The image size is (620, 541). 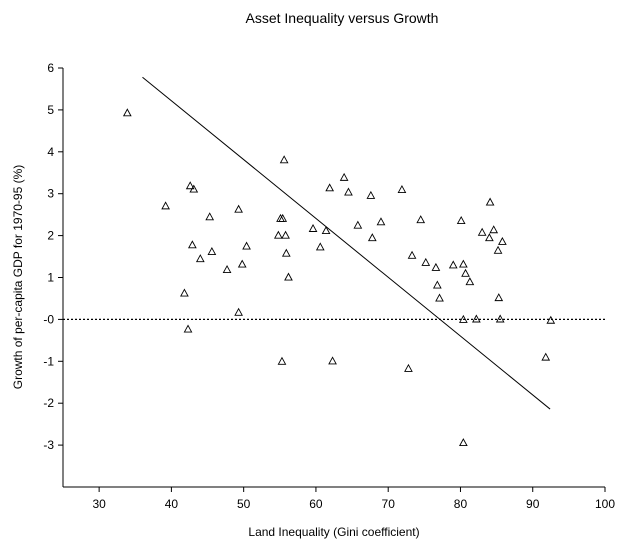 I want to click on x-tick-label: 40, so click(x=172, y=504).